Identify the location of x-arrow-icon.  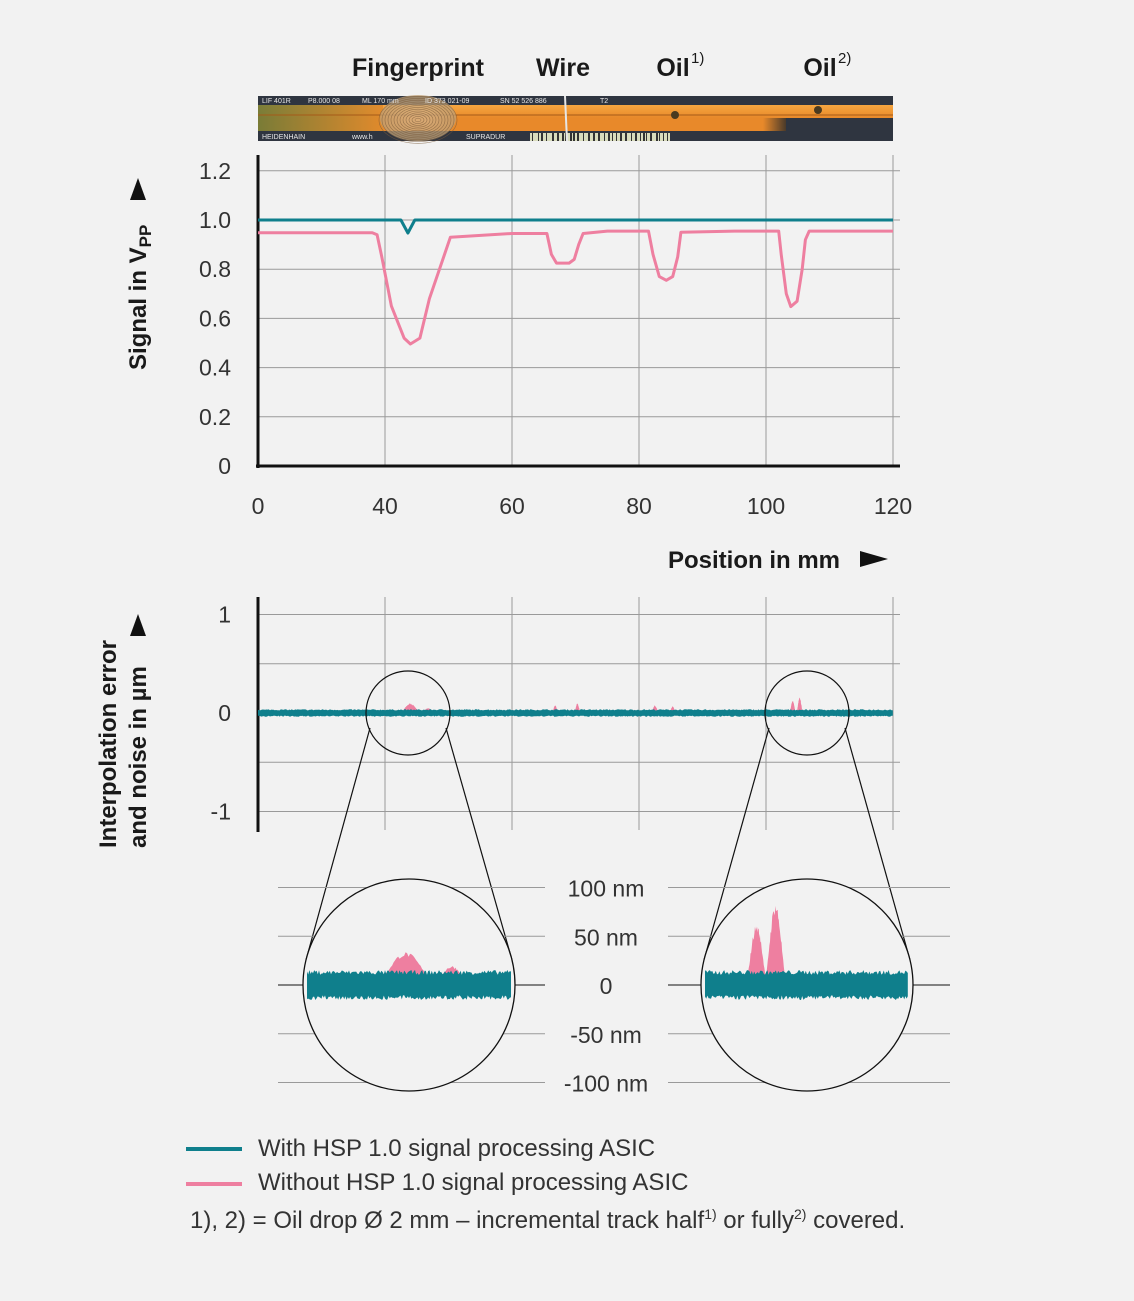
(874, 559).